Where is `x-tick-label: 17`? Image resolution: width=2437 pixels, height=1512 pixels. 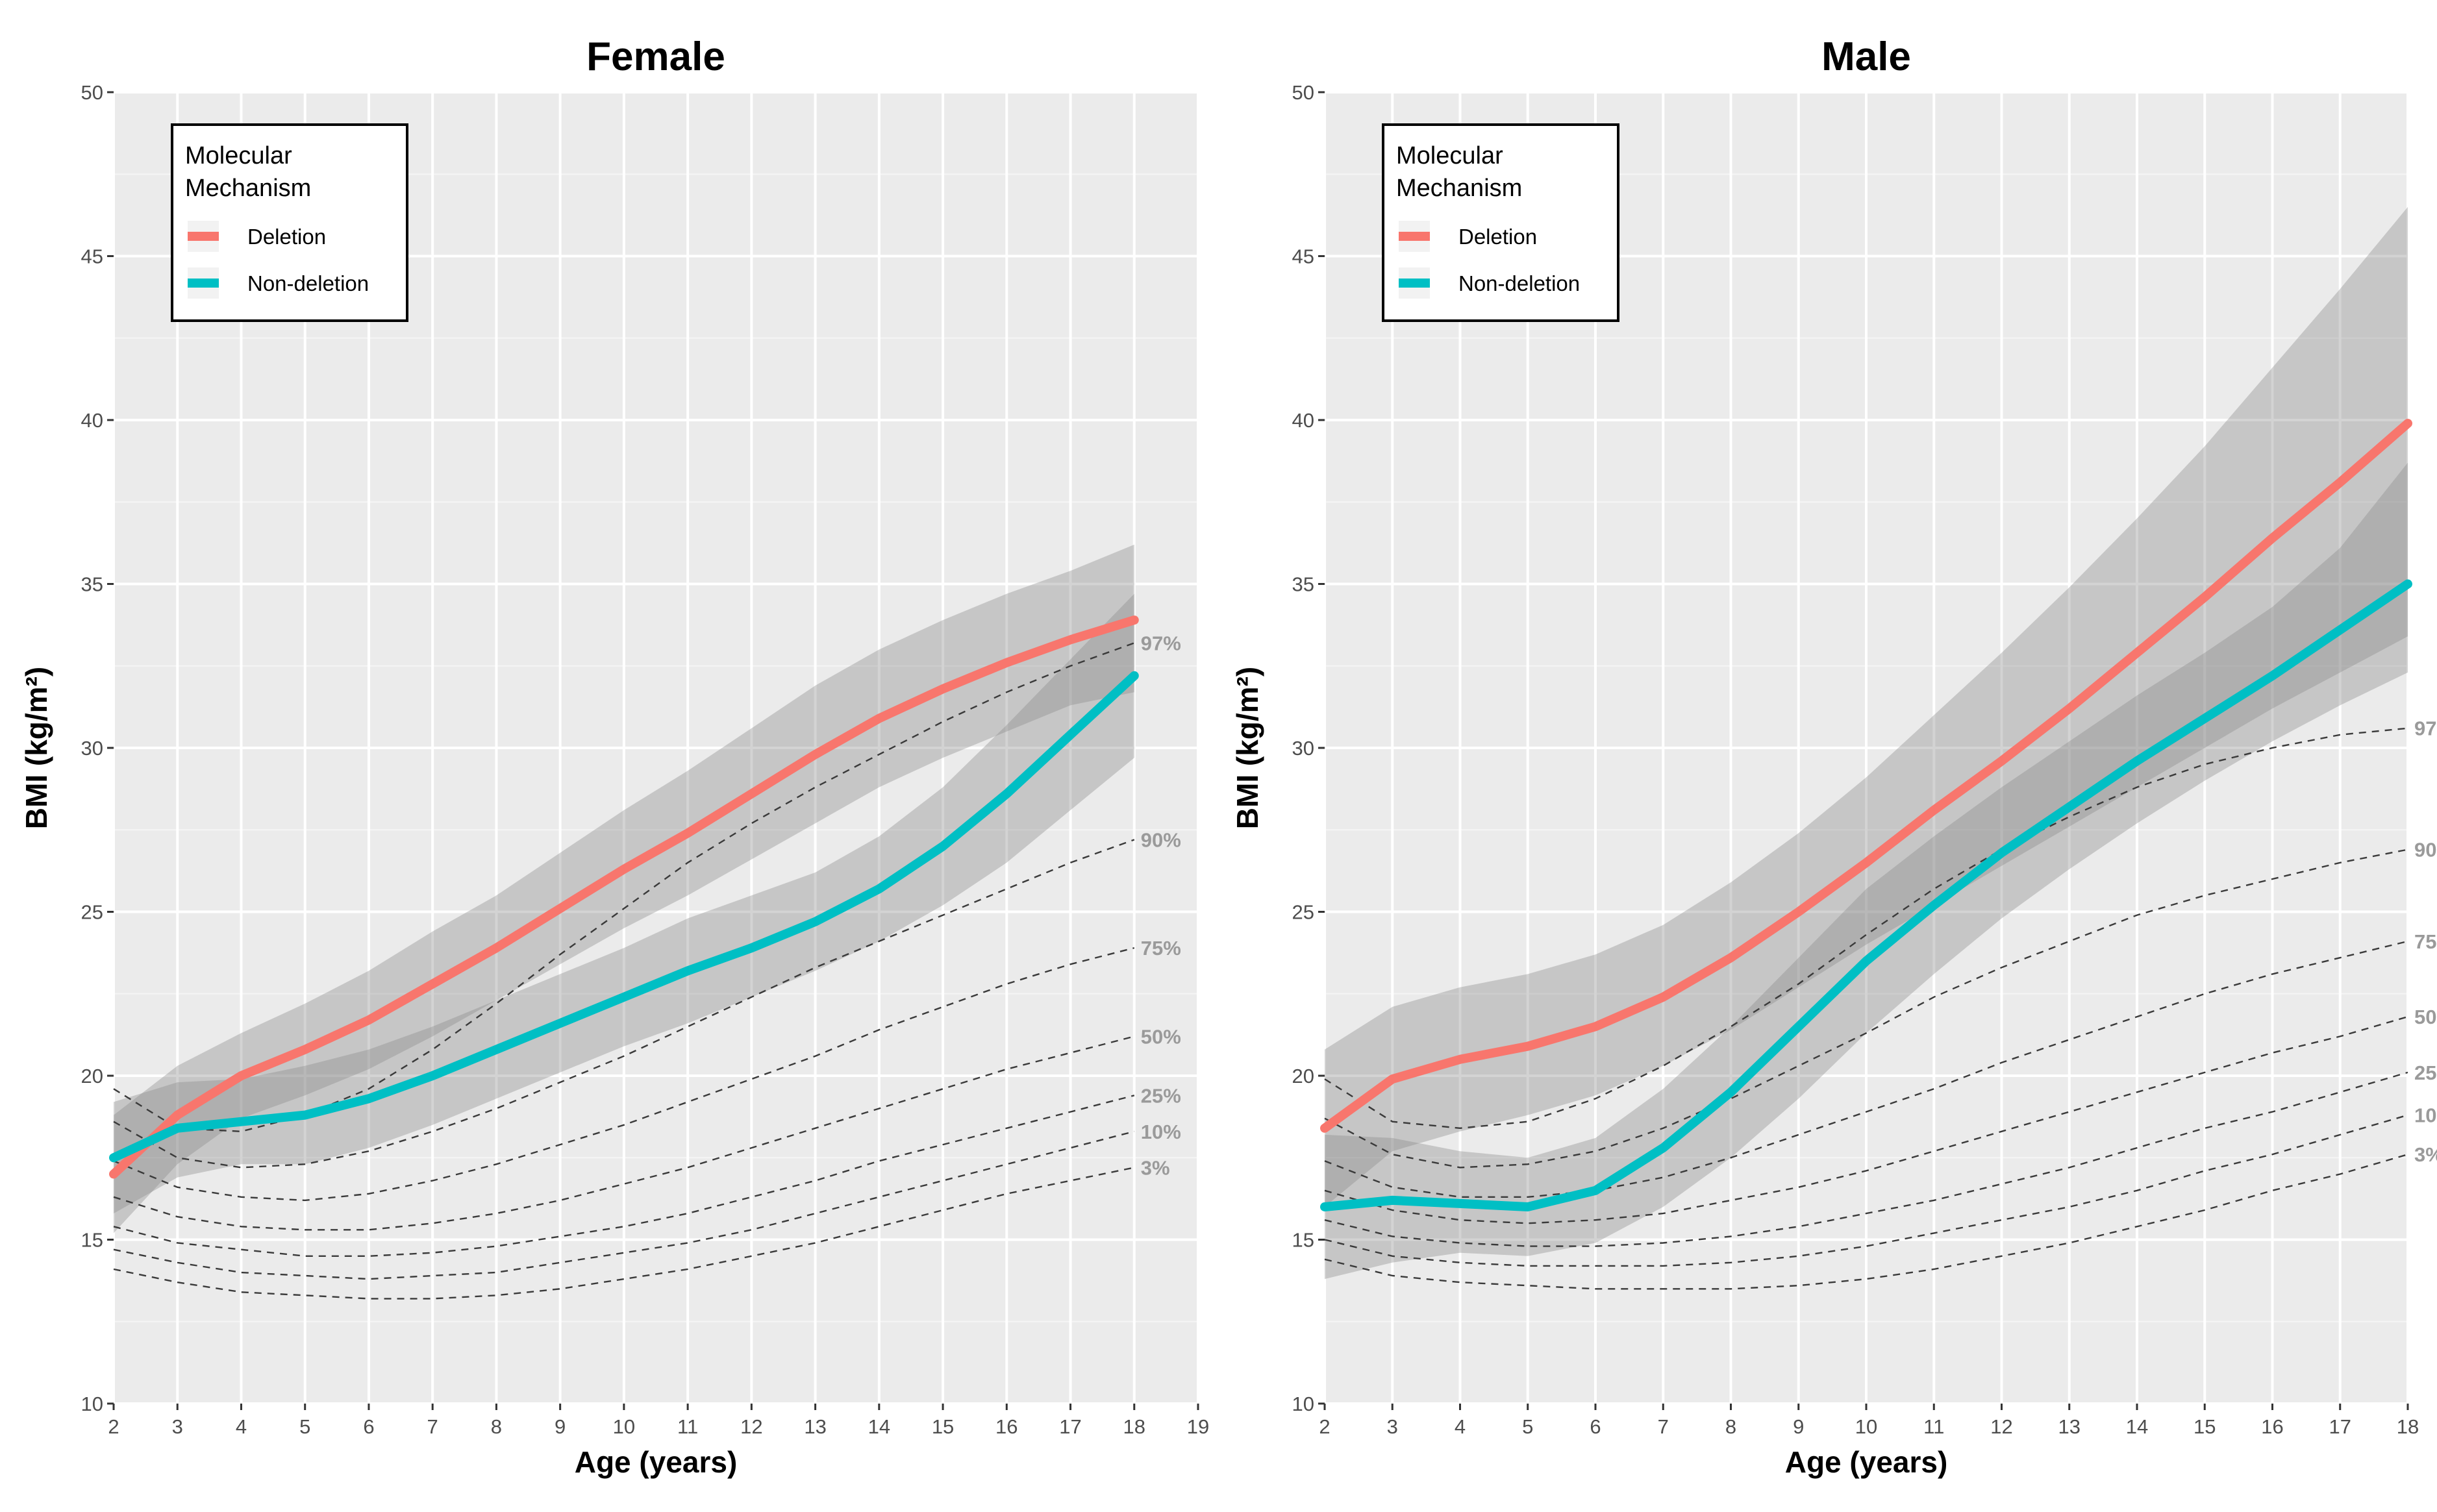 x-tick-label: 17 is located at coordinates (1070, 1427).